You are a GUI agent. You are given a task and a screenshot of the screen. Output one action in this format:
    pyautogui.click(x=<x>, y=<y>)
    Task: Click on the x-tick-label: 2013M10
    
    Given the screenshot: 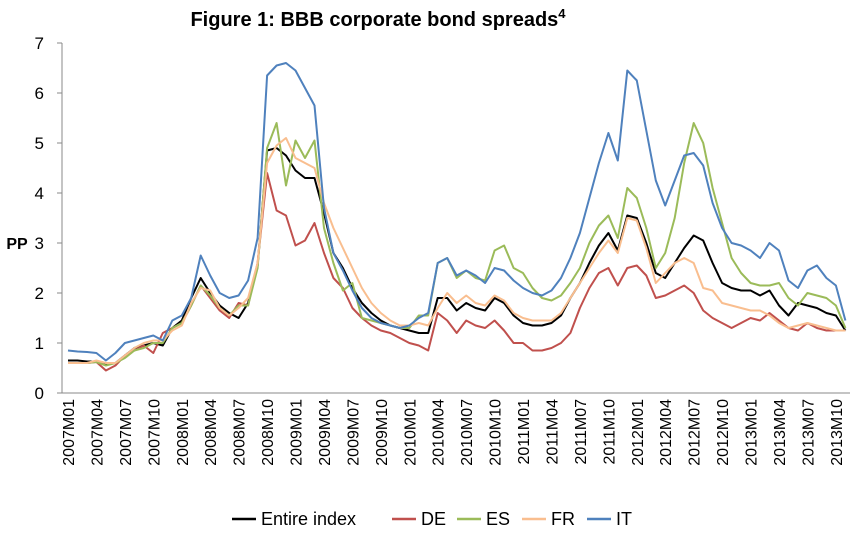 What is the action you would take?
    pyautogui.click(x=837, y=432)
    